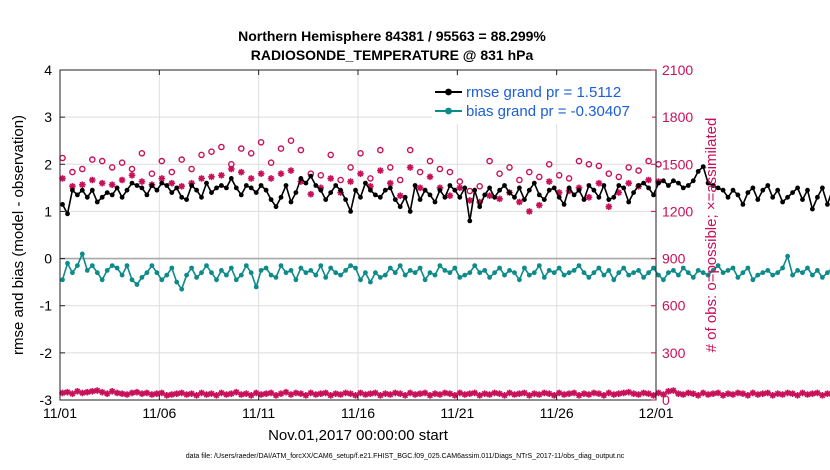  I want to click on y-tick-label: 2, so click(48, 164).